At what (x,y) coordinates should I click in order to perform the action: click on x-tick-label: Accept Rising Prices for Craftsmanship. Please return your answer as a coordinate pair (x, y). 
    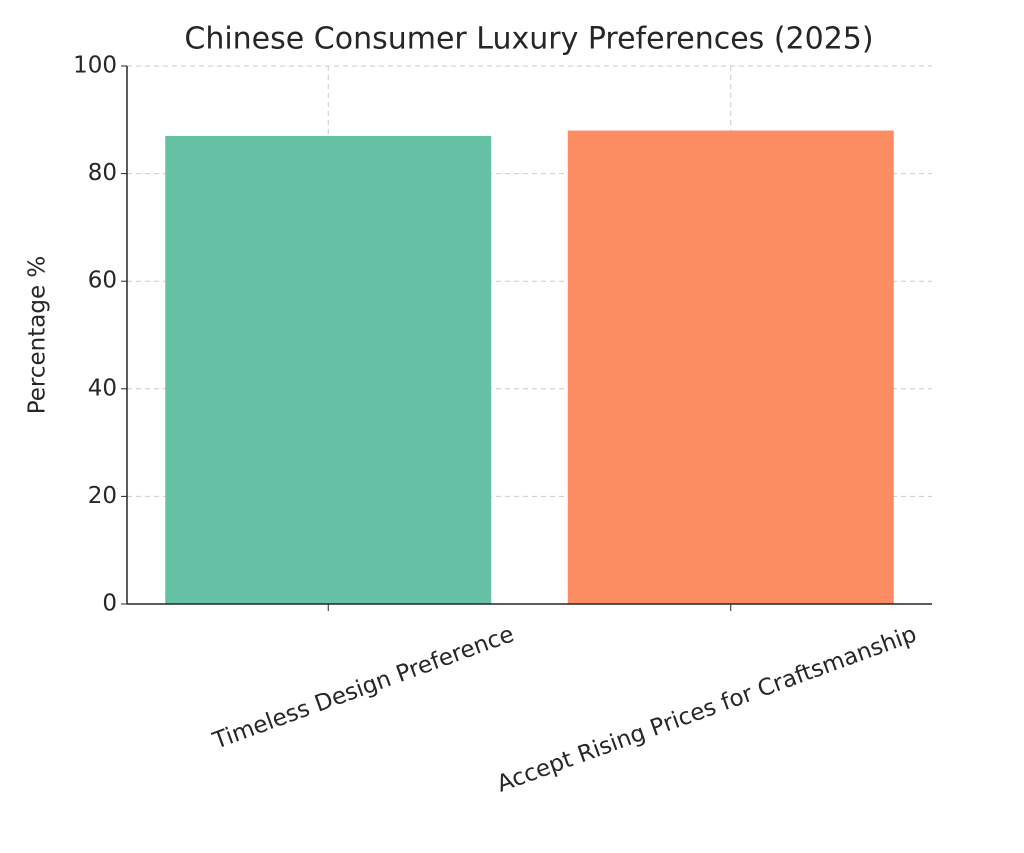
    Looking at the image, I should click on (707, 709).